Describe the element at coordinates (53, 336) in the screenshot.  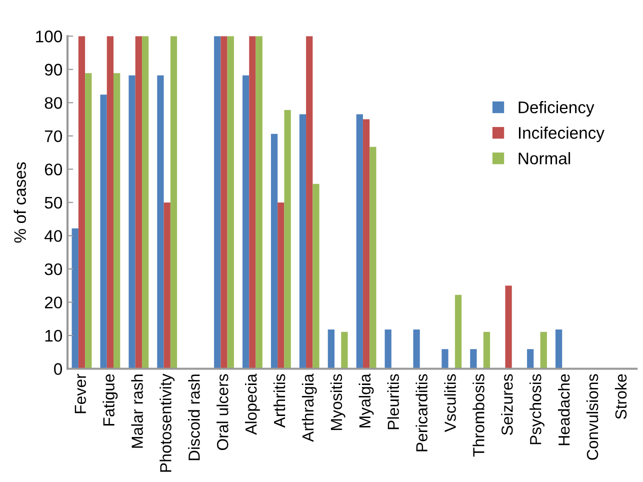
I see `y-tick-label: 10` at that location.